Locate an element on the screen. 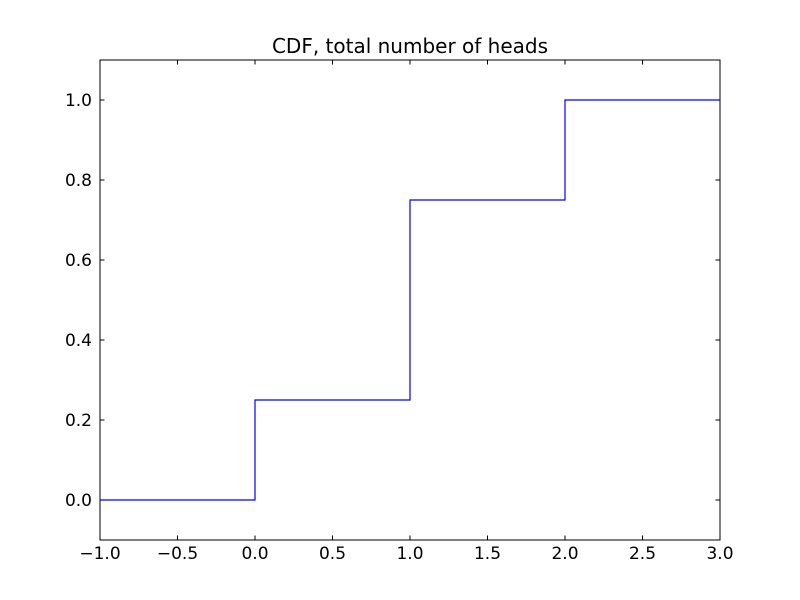 The height and width of the screenshot is (600, 800). y-tick-label: 0.0 is located at coordinates (78, 501).